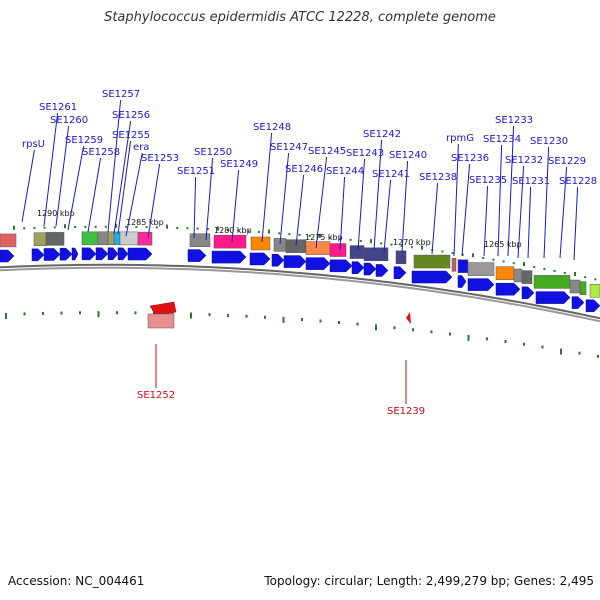  Describe the element at coordinates (213, 152) in the screenshot. I see `gene-label-se1250: SE1250` at that location.